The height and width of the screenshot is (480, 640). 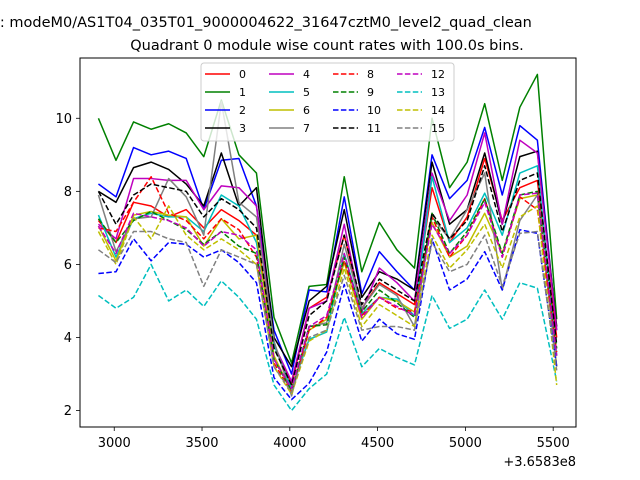 I want to click on legend-label-6: 6, so click(x=306, y=110).